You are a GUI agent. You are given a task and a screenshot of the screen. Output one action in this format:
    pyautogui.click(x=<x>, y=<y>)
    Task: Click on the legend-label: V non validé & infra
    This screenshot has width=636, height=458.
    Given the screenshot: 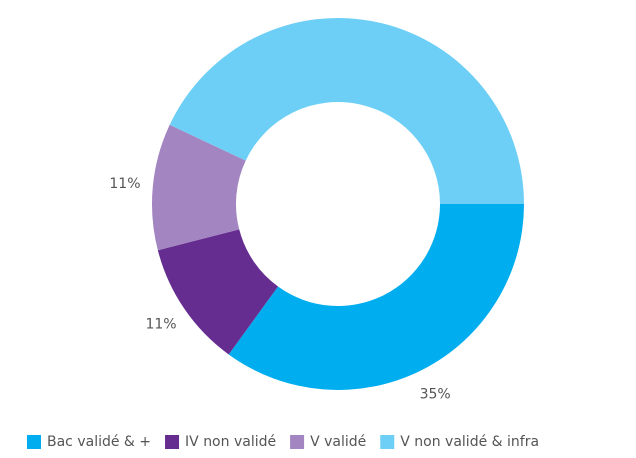 What is the action you would take?
    pyautogui.click(x=469, y=442)
    